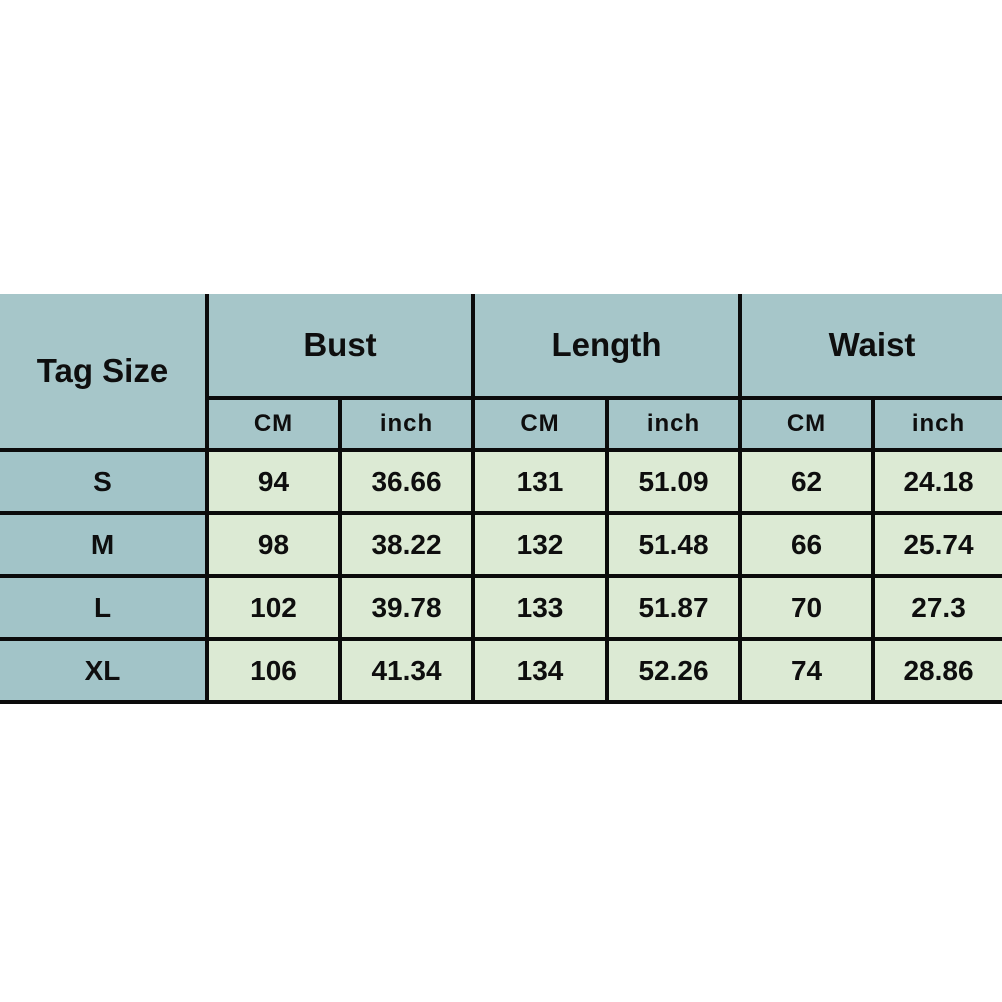  I want to click on value-cell-xl-bust-cm: 106, so click(273, 670).